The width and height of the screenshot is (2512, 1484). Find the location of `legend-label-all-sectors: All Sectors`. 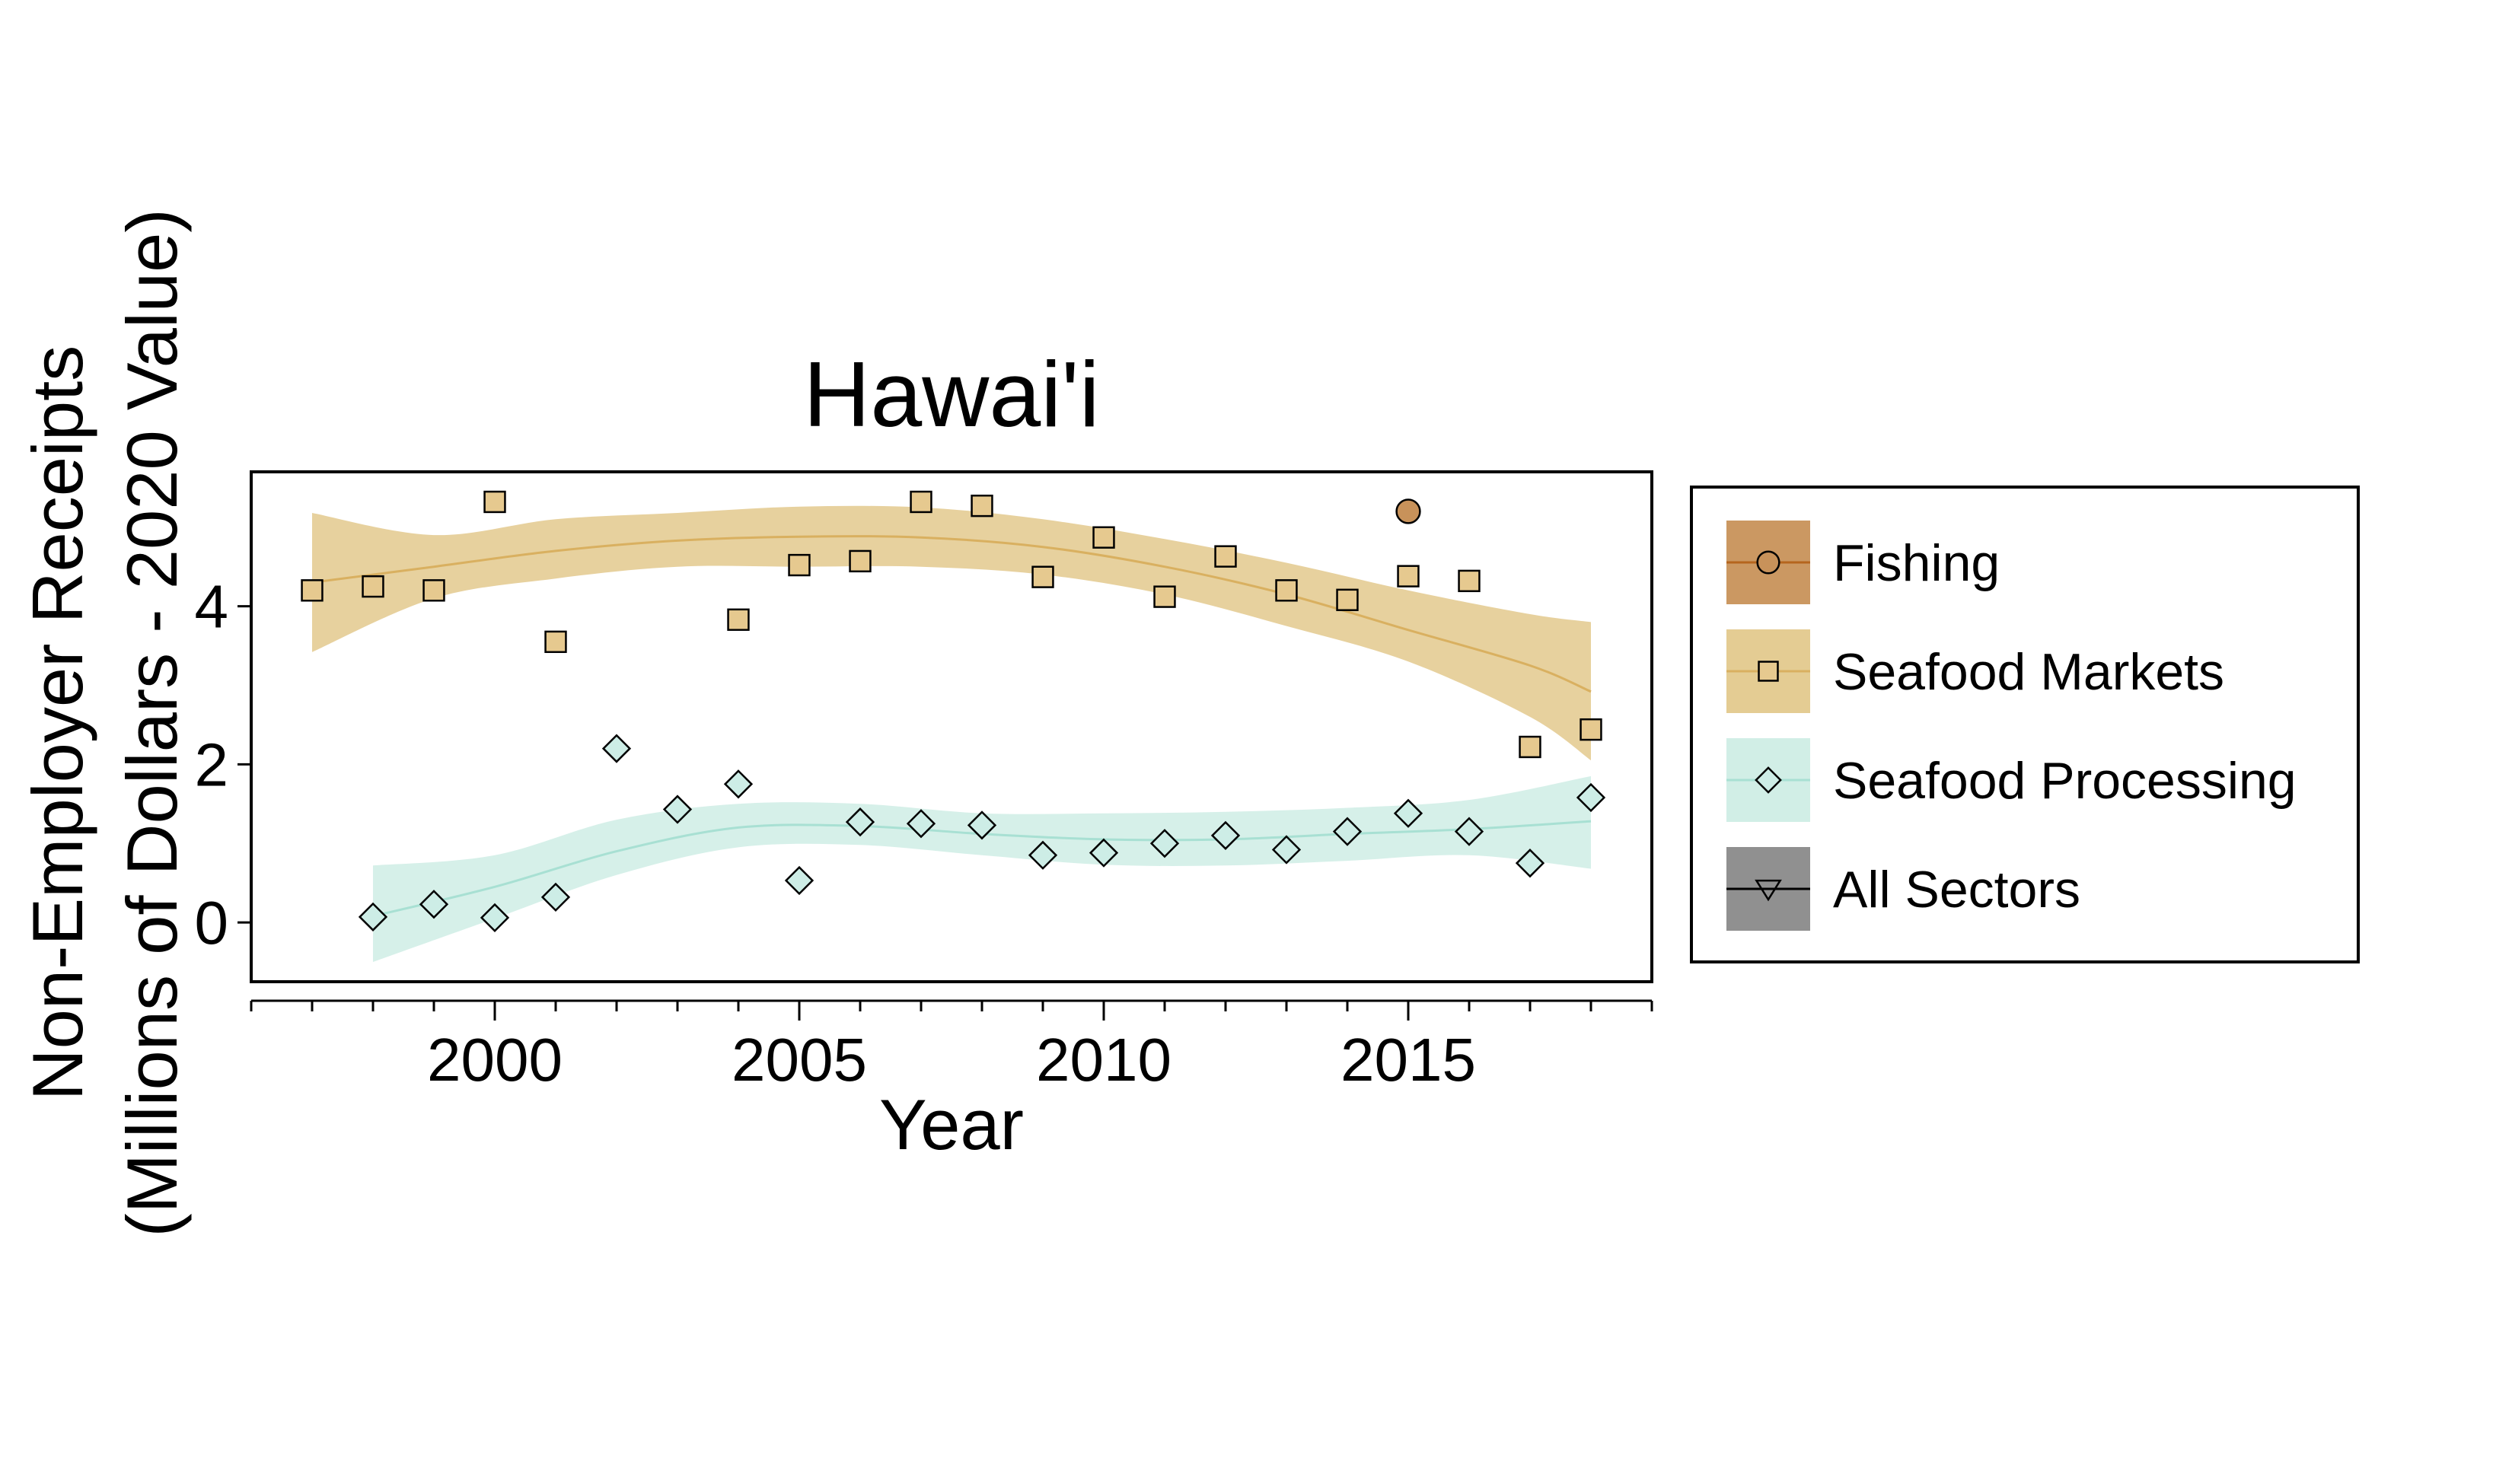

legend-label-all-sectors: All Sectors is located at coordinates (1956, 890).